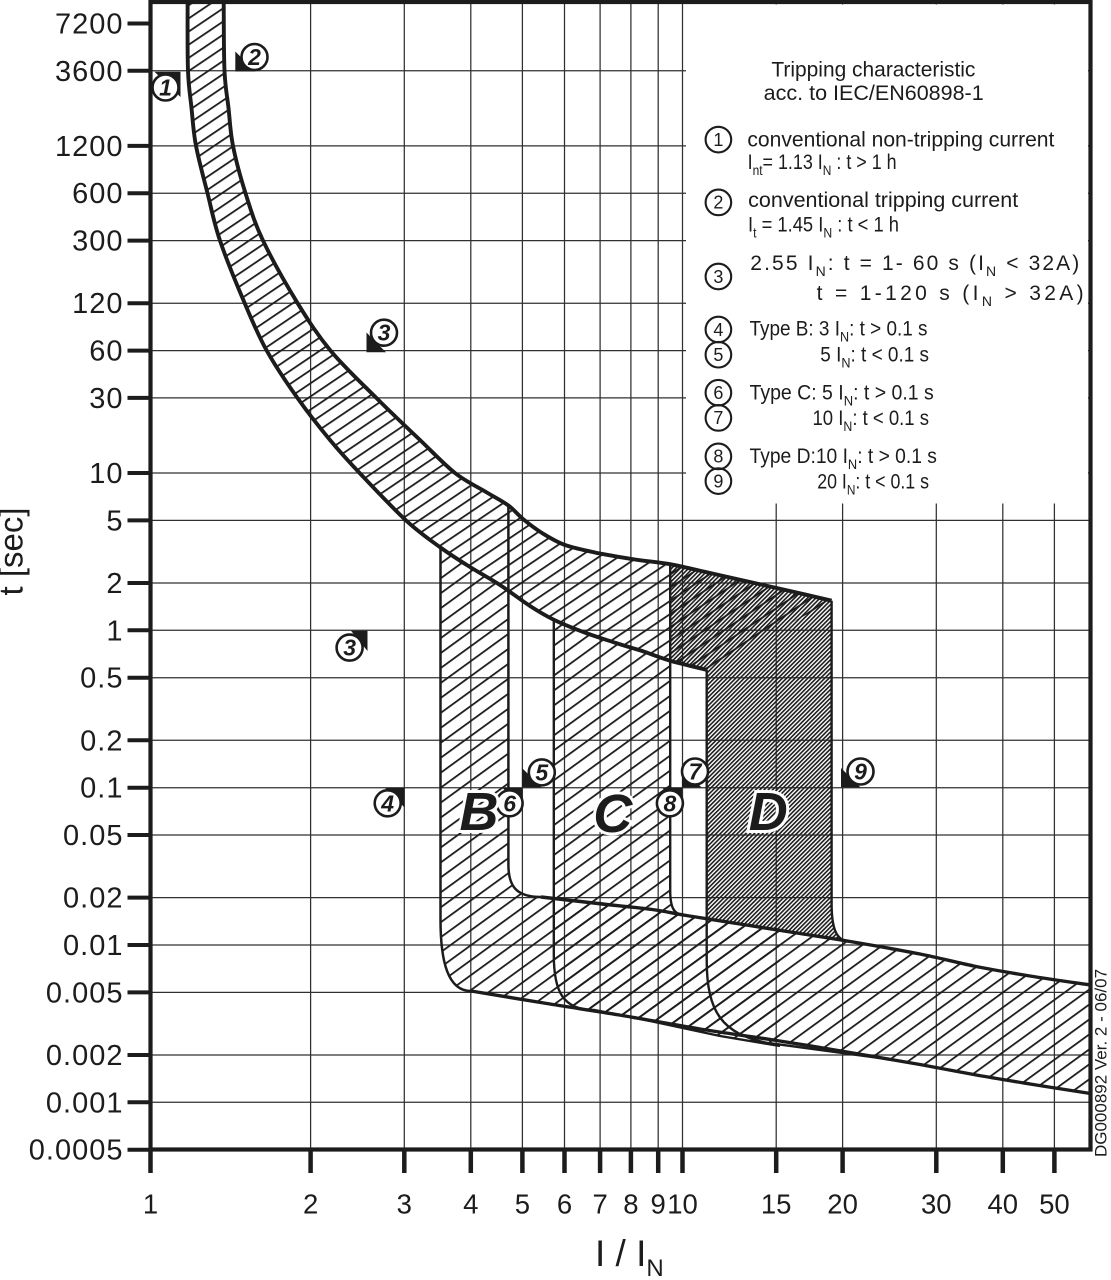 Image resolution: width=1111 pixels, height=1280 pixels. Describe the element at coordinates (822, 164) in the screenshot. I see `svg-text: Int= 1.13 IN : t > 1 h` at that location.